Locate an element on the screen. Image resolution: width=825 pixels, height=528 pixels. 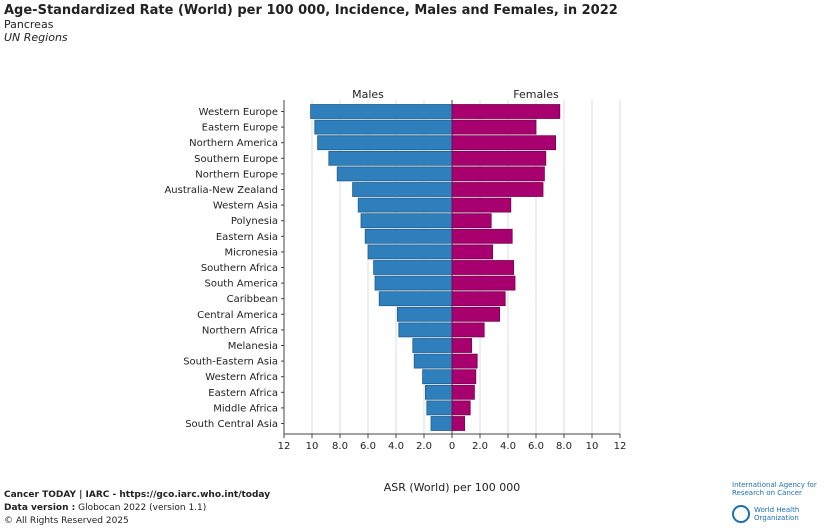
who-logo: World Health Organization is located at coordinates (777, 514).